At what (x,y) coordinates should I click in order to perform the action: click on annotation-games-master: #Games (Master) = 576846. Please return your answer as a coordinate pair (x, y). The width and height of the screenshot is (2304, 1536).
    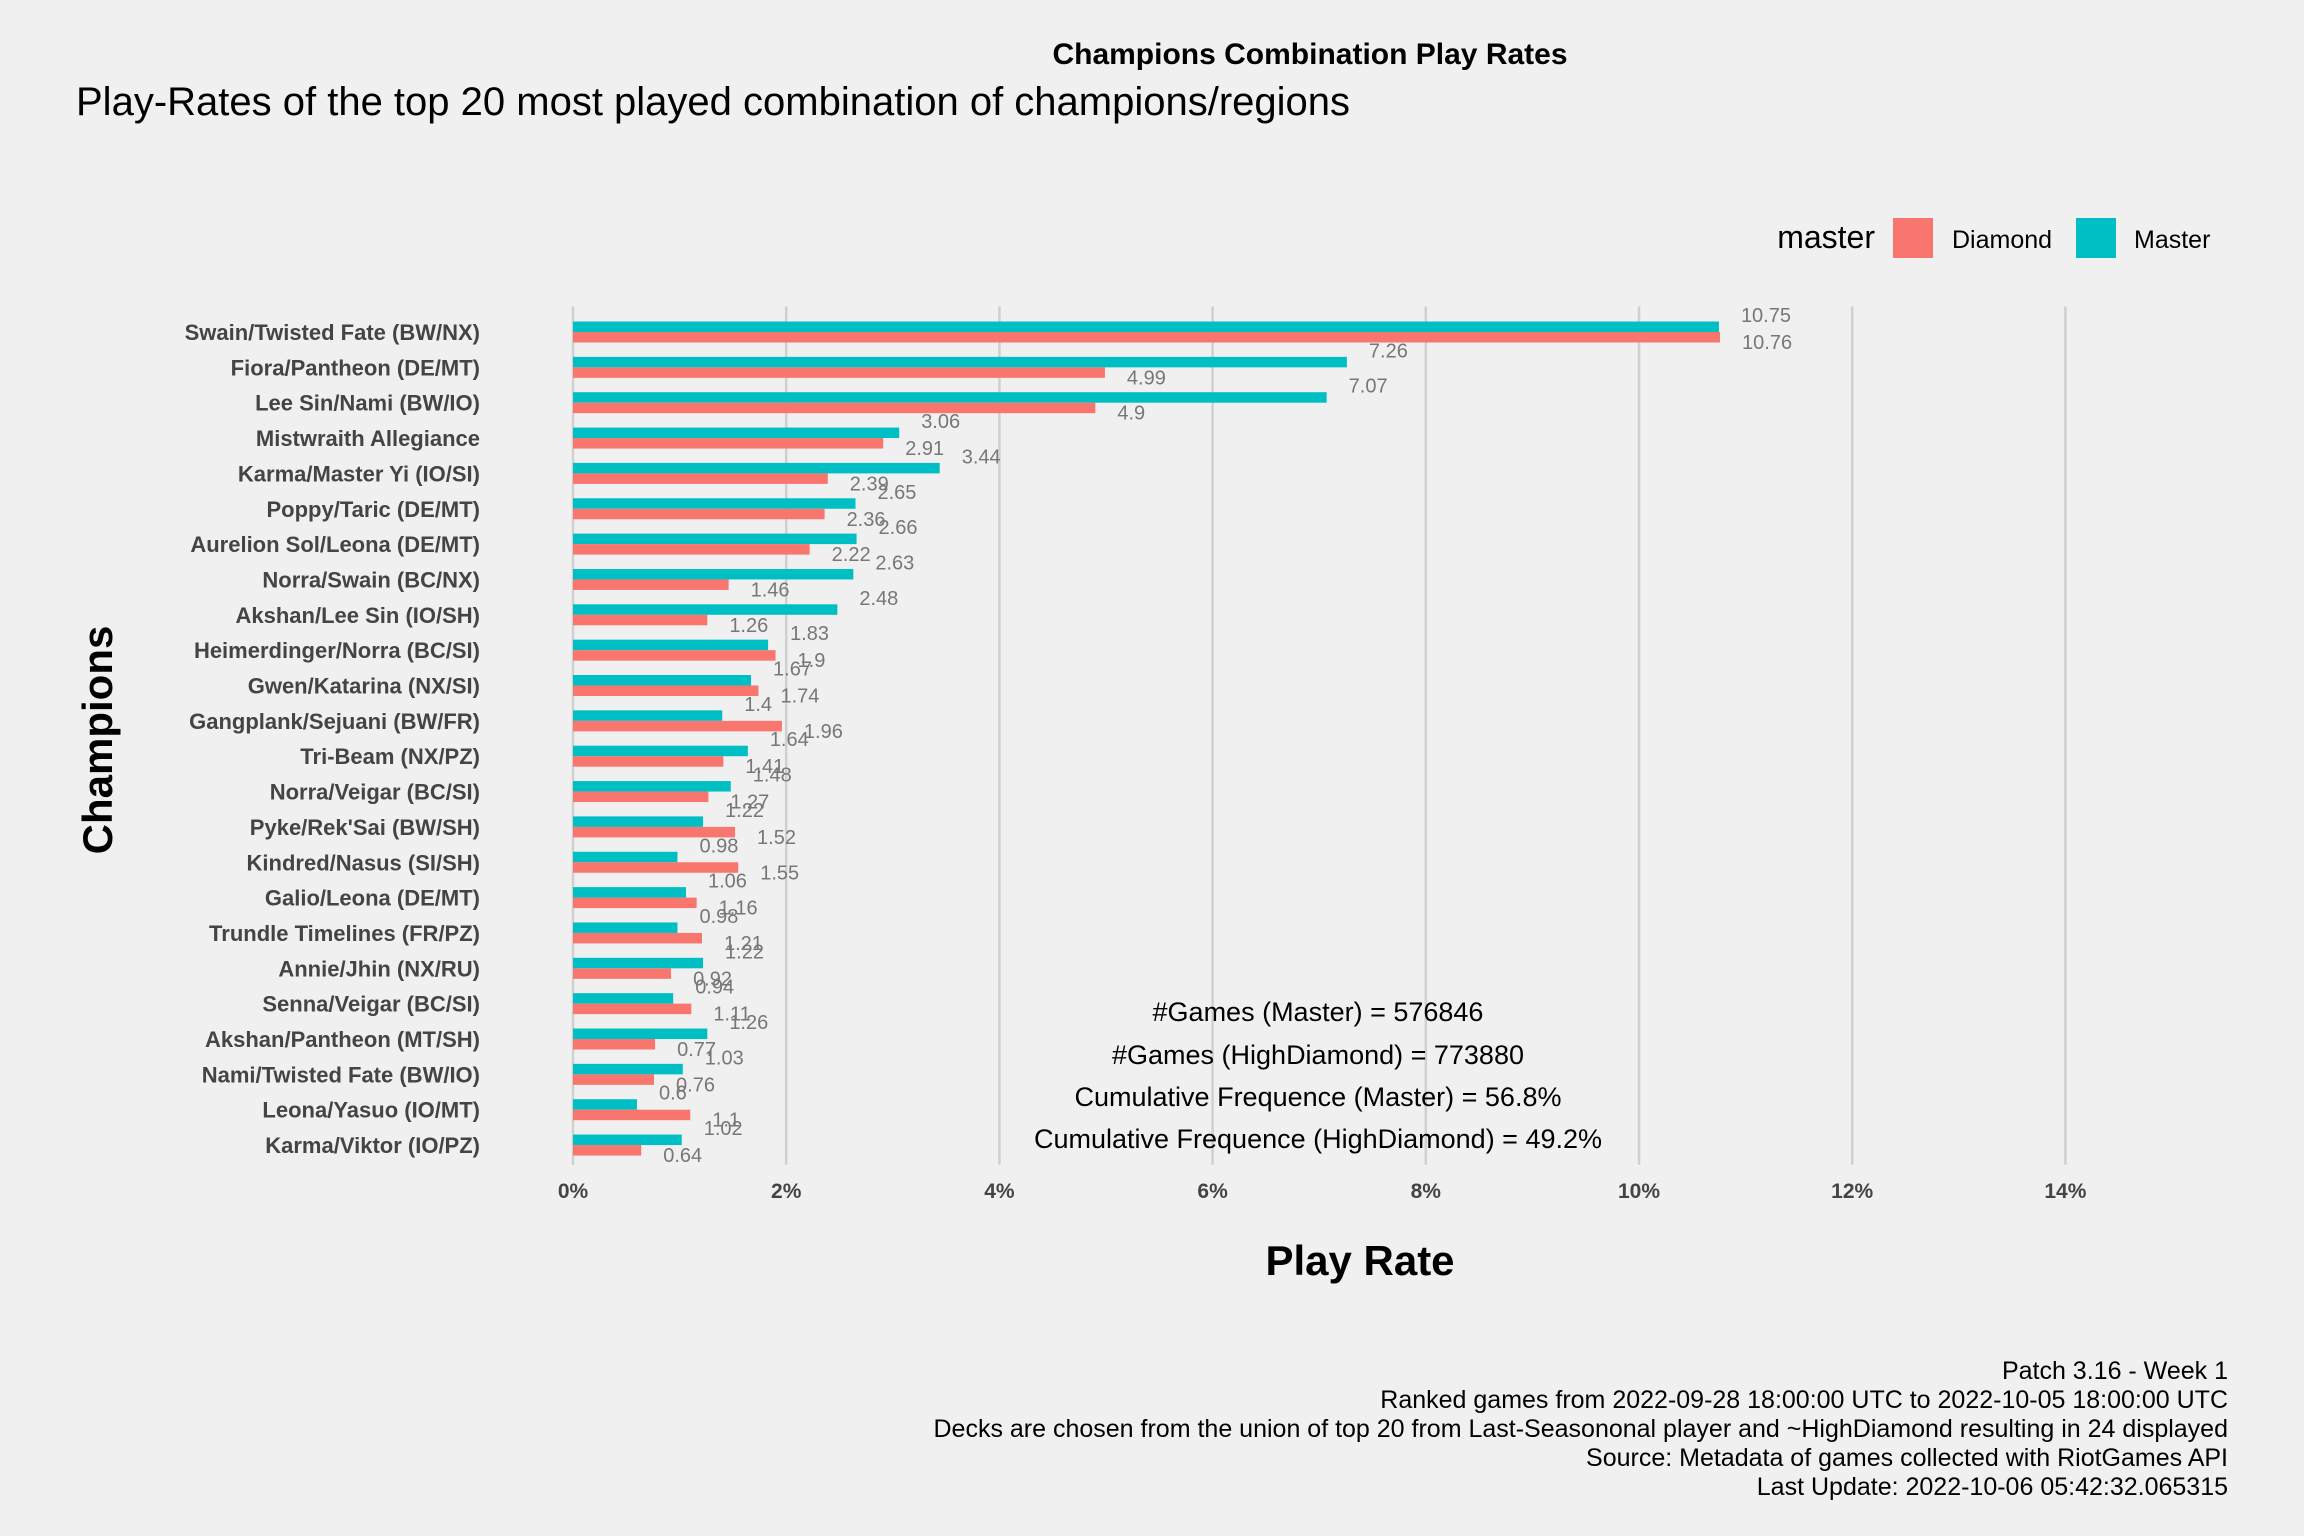
    Looking at the image, I should click on (1318, 1012).